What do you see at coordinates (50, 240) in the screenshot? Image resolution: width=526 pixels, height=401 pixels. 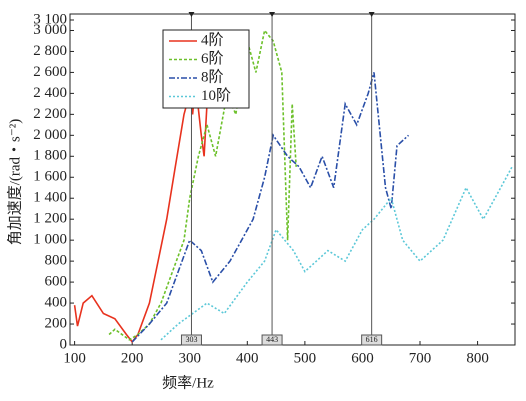 I see `y-tick-label: 1 000` at bounding box center [50, 240].